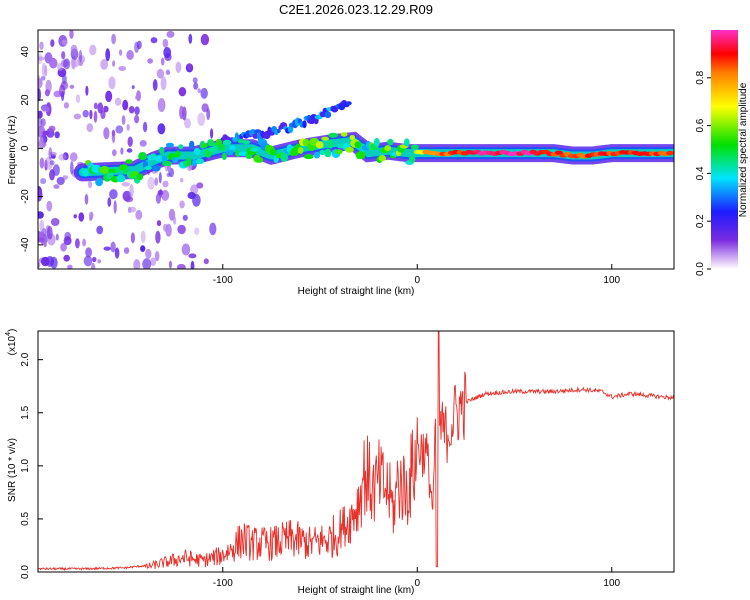 This screenshot has height=600, width=750. What do you see at coordinates (12, 345) in the screenshot?
I see `snr-scale-base: (x10` at bounding box center [12, 345].